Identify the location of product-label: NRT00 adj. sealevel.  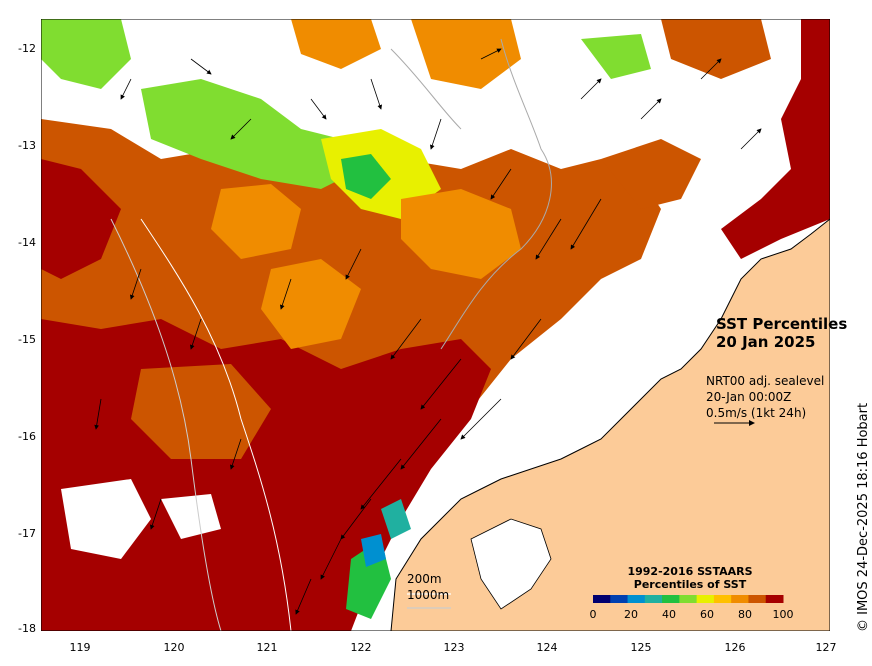
(765, 381).